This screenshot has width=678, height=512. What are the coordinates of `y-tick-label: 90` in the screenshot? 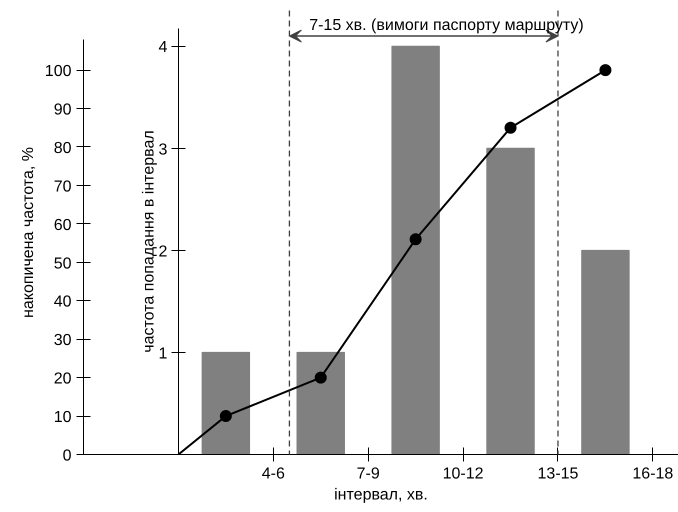 It's located at (63, 110).